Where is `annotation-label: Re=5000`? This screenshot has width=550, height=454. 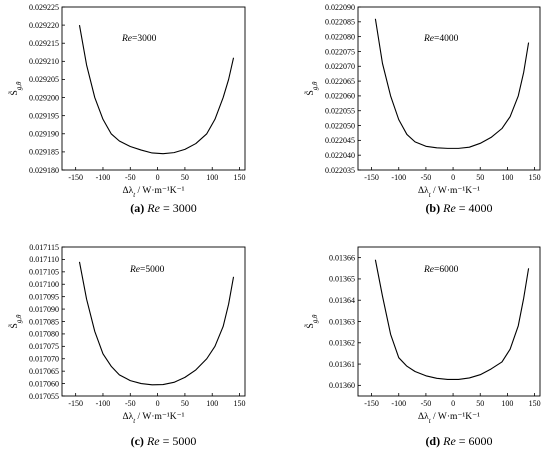 annotation-label: Re=5000 is located at coordinates (147, 270).